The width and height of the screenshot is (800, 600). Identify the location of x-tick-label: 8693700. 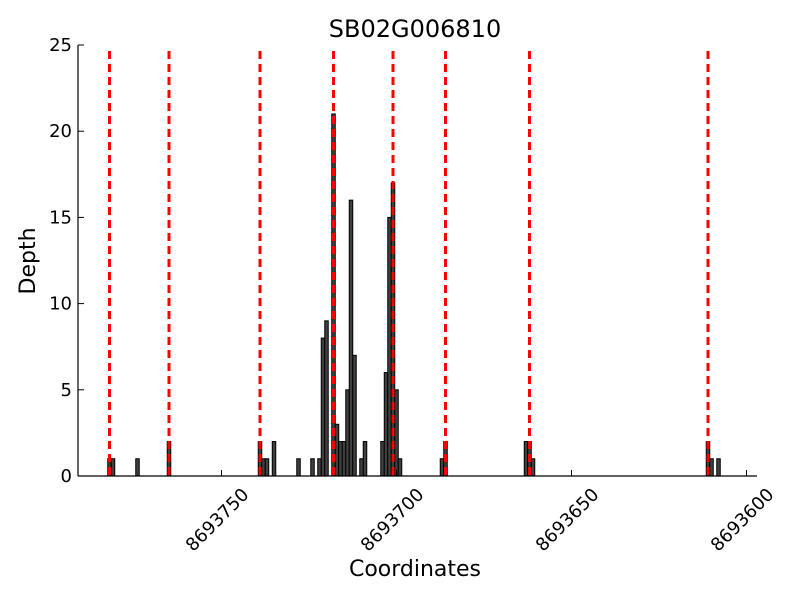
(393, 520).